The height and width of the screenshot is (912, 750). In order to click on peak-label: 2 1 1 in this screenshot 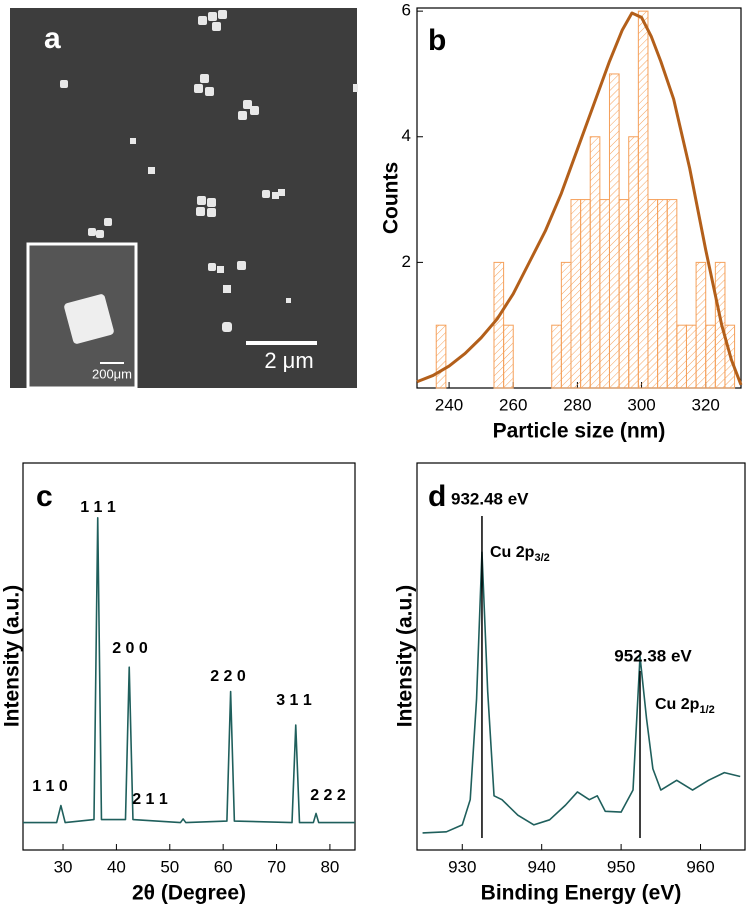, I will do `click(150, 799)`.